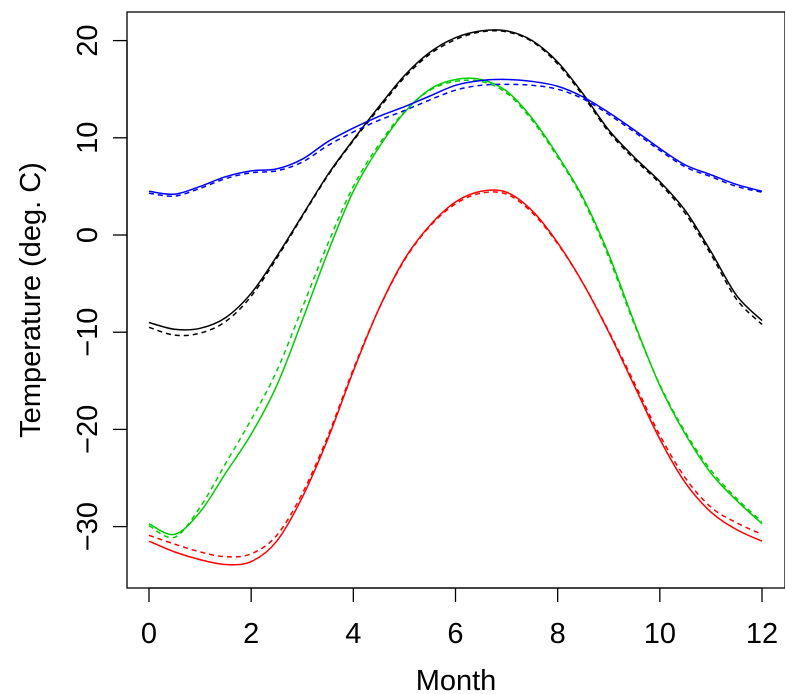  Describe the element at coordinates (31, 300) in the screenshot. I see `y-axis-label: Temperature (deg. C)` at that location.